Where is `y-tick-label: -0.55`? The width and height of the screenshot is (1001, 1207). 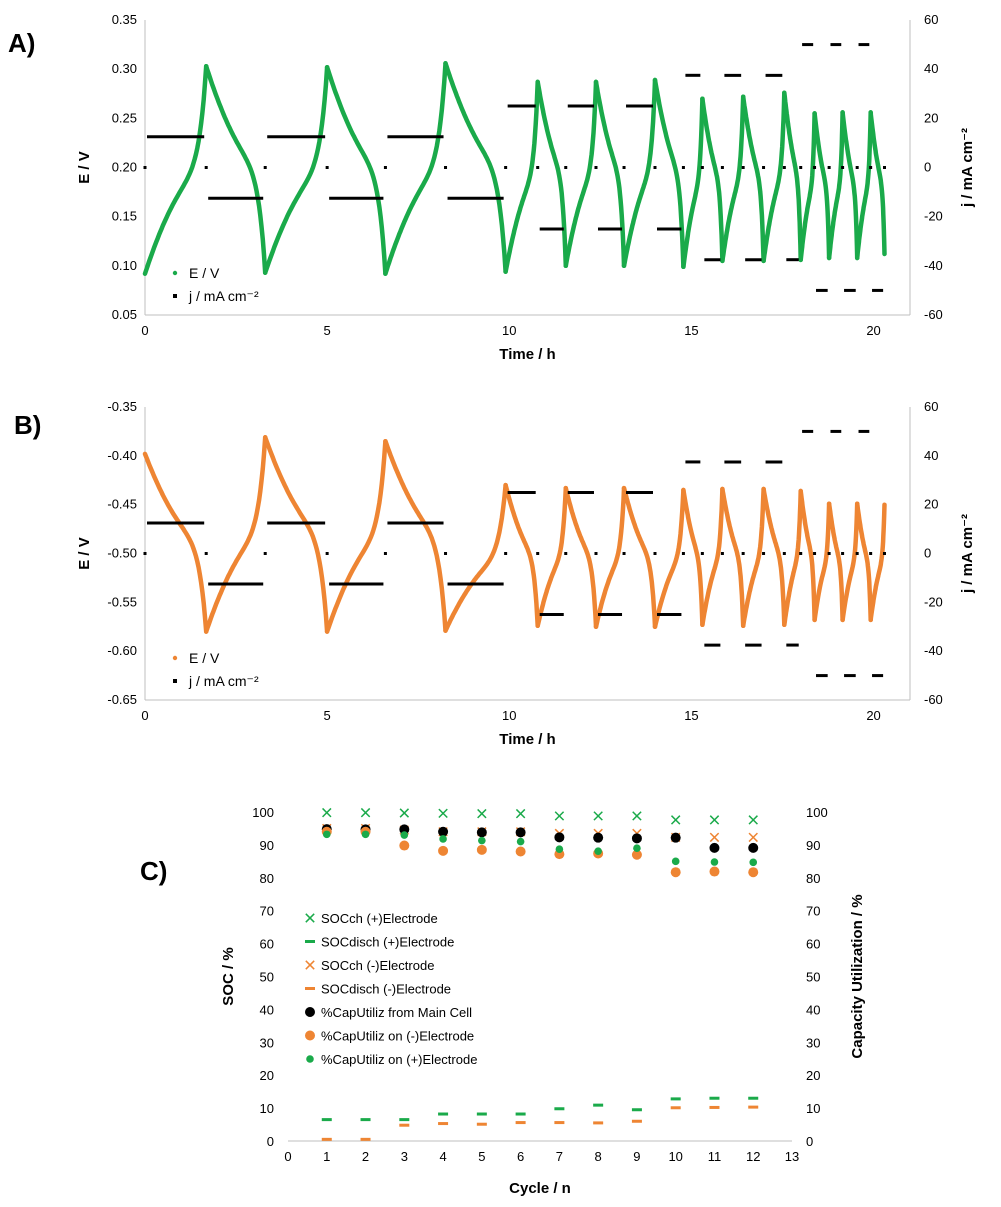
y-tick-label: -0.55 is located at coordinates (122, 601).